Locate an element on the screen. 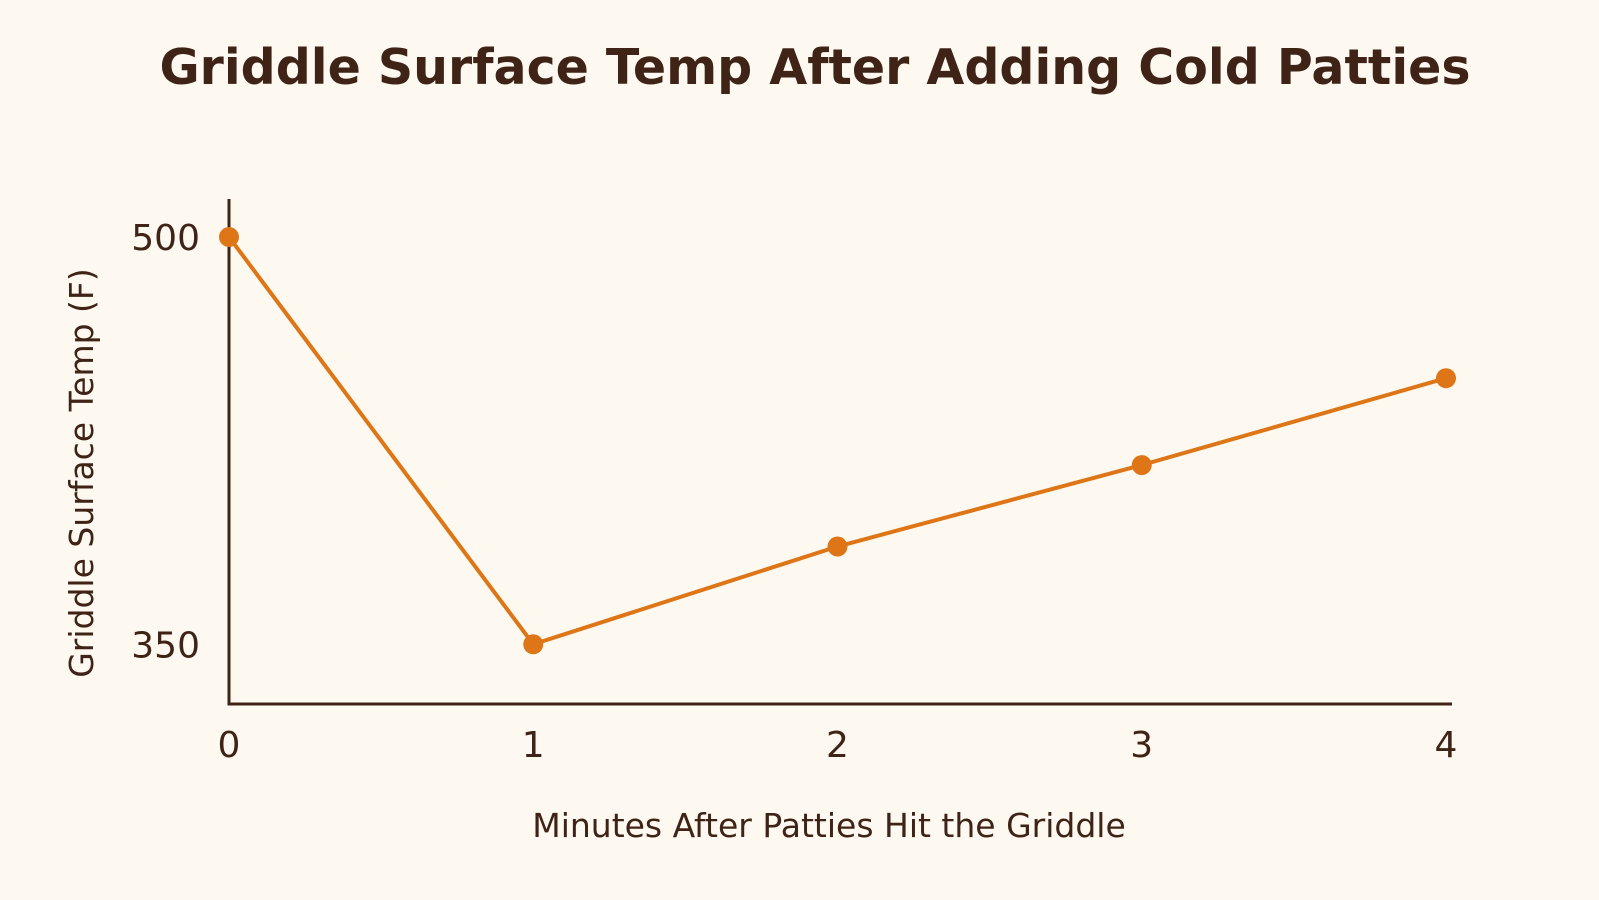  x-tick-label: 4 is located at coordinates (1446, 745).